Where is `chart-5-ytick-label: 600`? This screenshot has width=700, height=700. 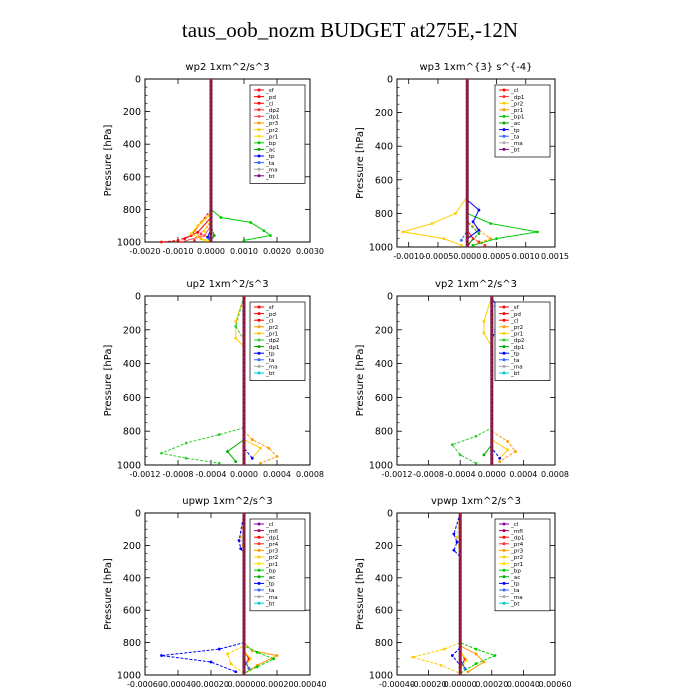 chart-5-ytick-label: 600 is located at coordinates (132, 611).